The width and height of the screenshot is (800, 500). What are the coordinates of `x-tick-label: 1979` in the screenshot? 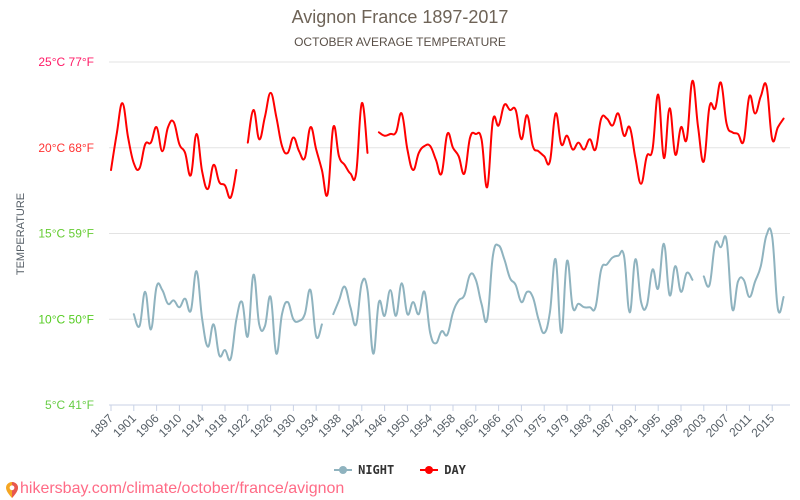 It's located at (557, 425).